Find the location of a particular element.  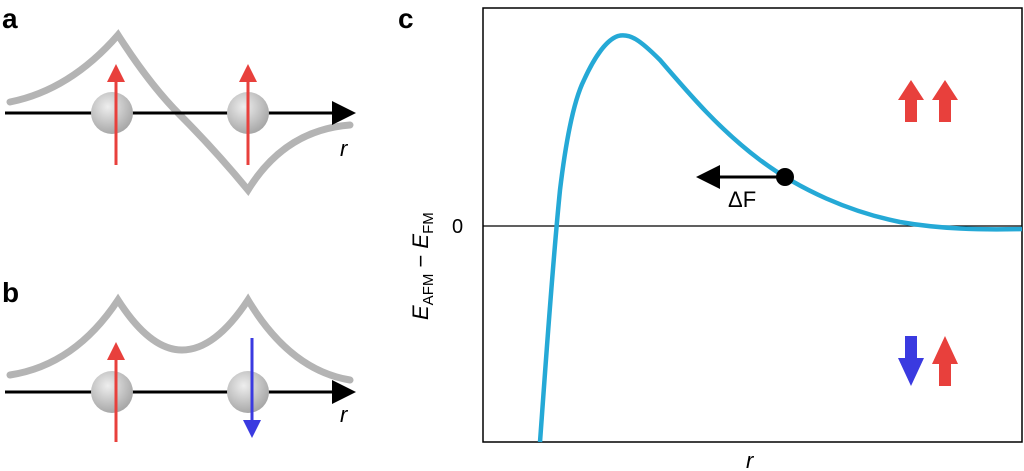

zero-tick-label: 0 is located at coordinates (457, 227).